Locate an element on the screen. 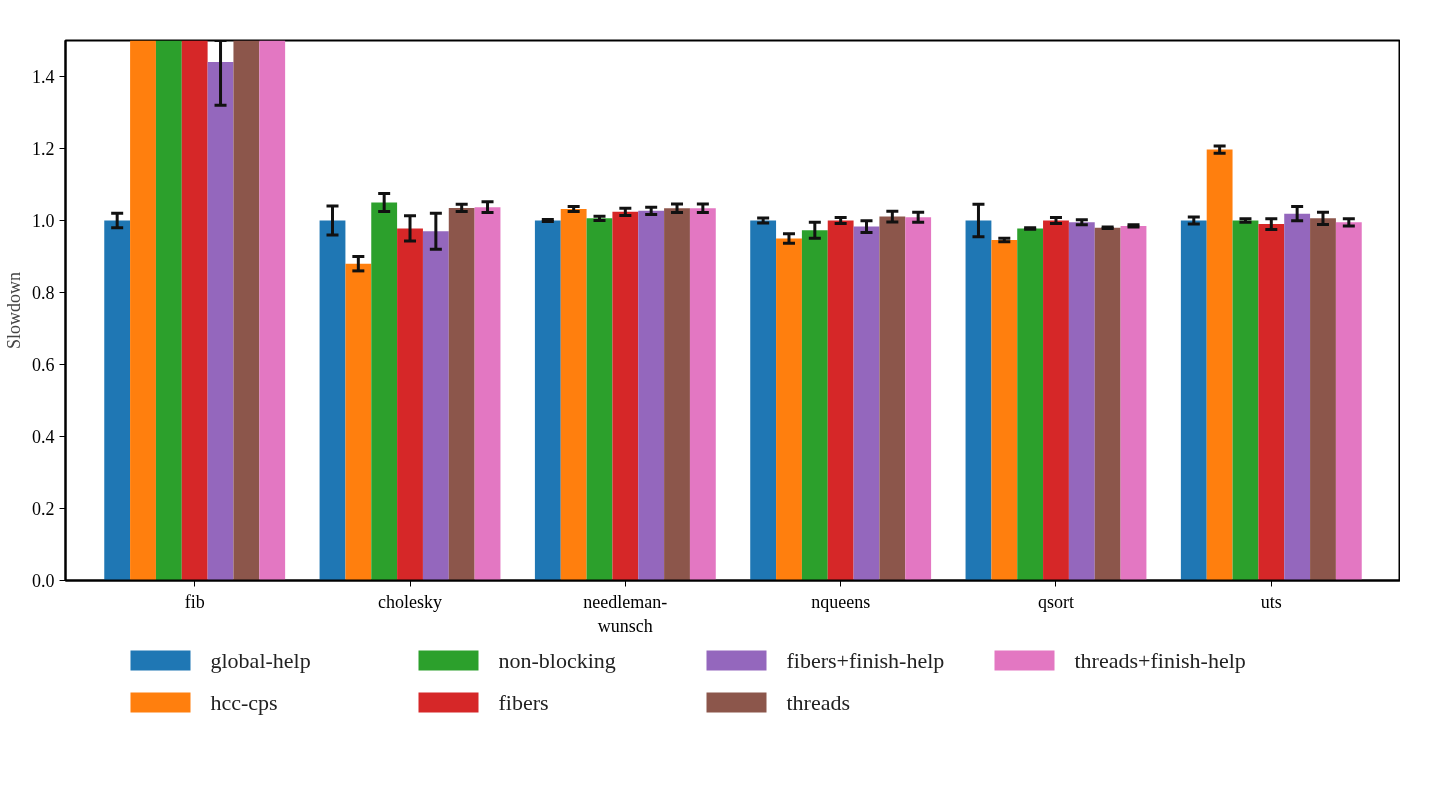  x-tick-label: cholesky is located at coordinates (410, 601).